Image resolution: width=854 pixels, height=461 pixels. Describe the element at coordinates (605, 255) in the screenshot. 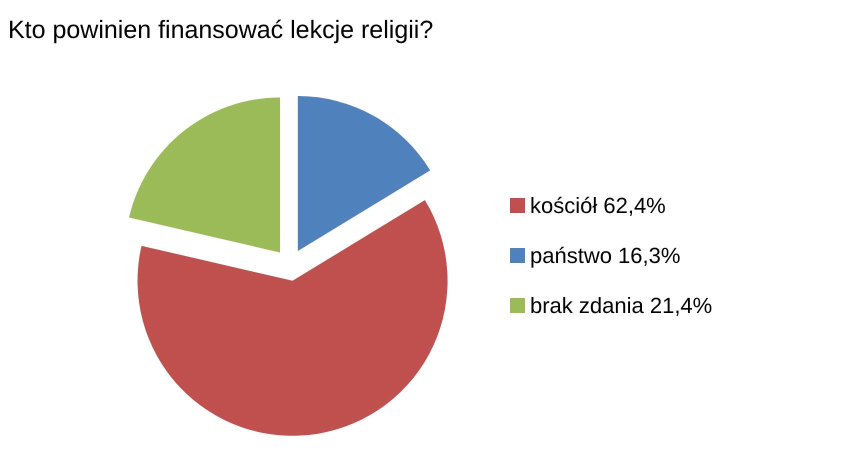

I see `legend-label: państwo 16,3%` at that location.